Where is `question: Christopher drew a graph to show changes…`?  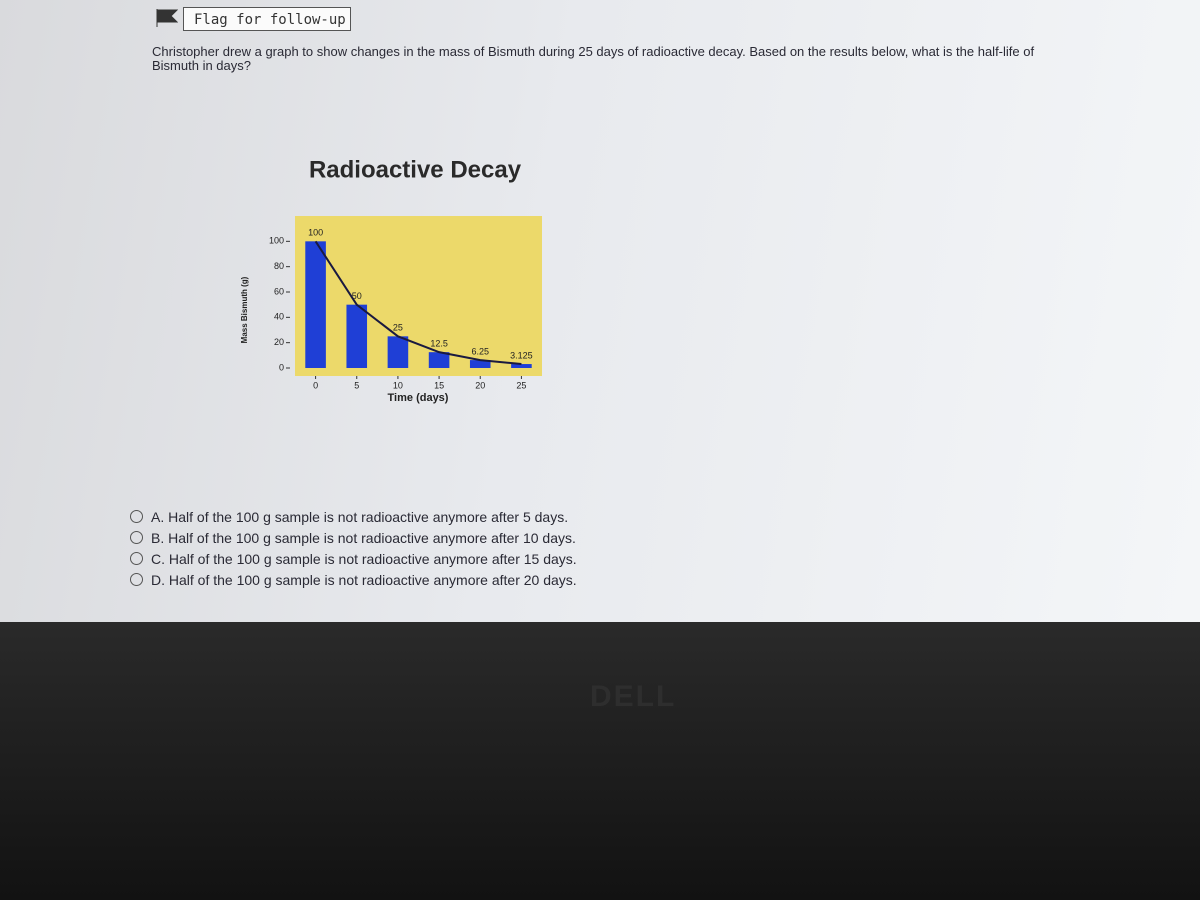 question: Christopher drew a graph to show changes… is located at coordinates (593, 58).